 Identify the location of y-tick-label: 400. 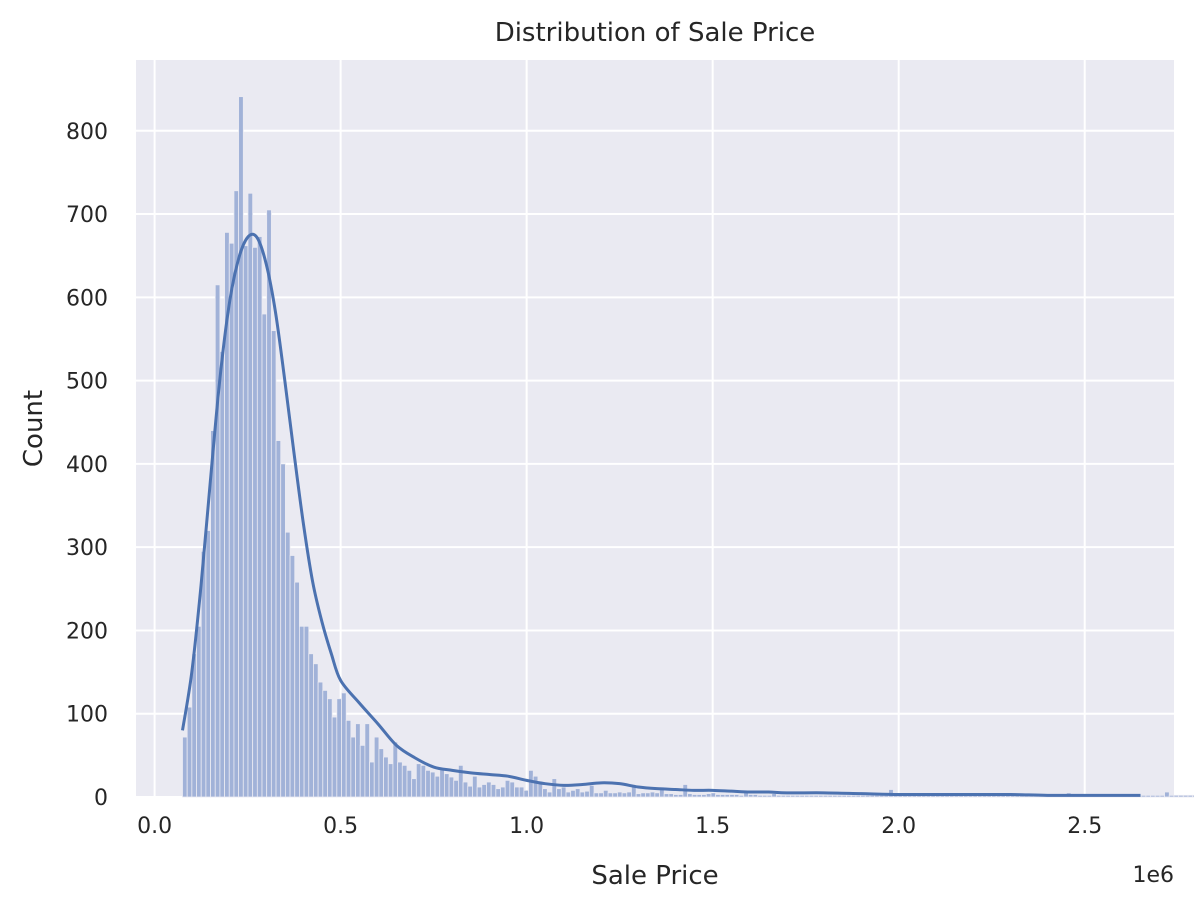
(87, 465).